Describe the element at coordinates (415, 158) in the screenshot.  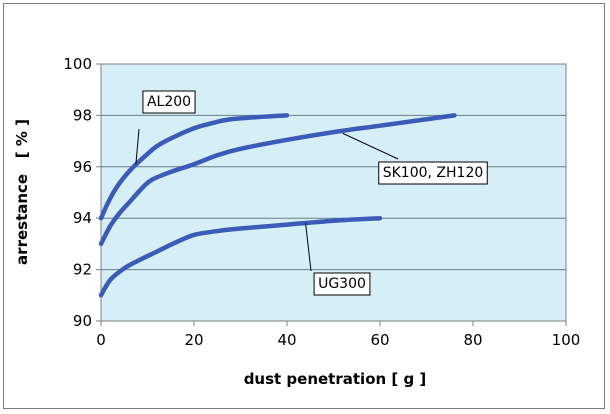
I see `callout-1: SK100, ZH120` at that location.